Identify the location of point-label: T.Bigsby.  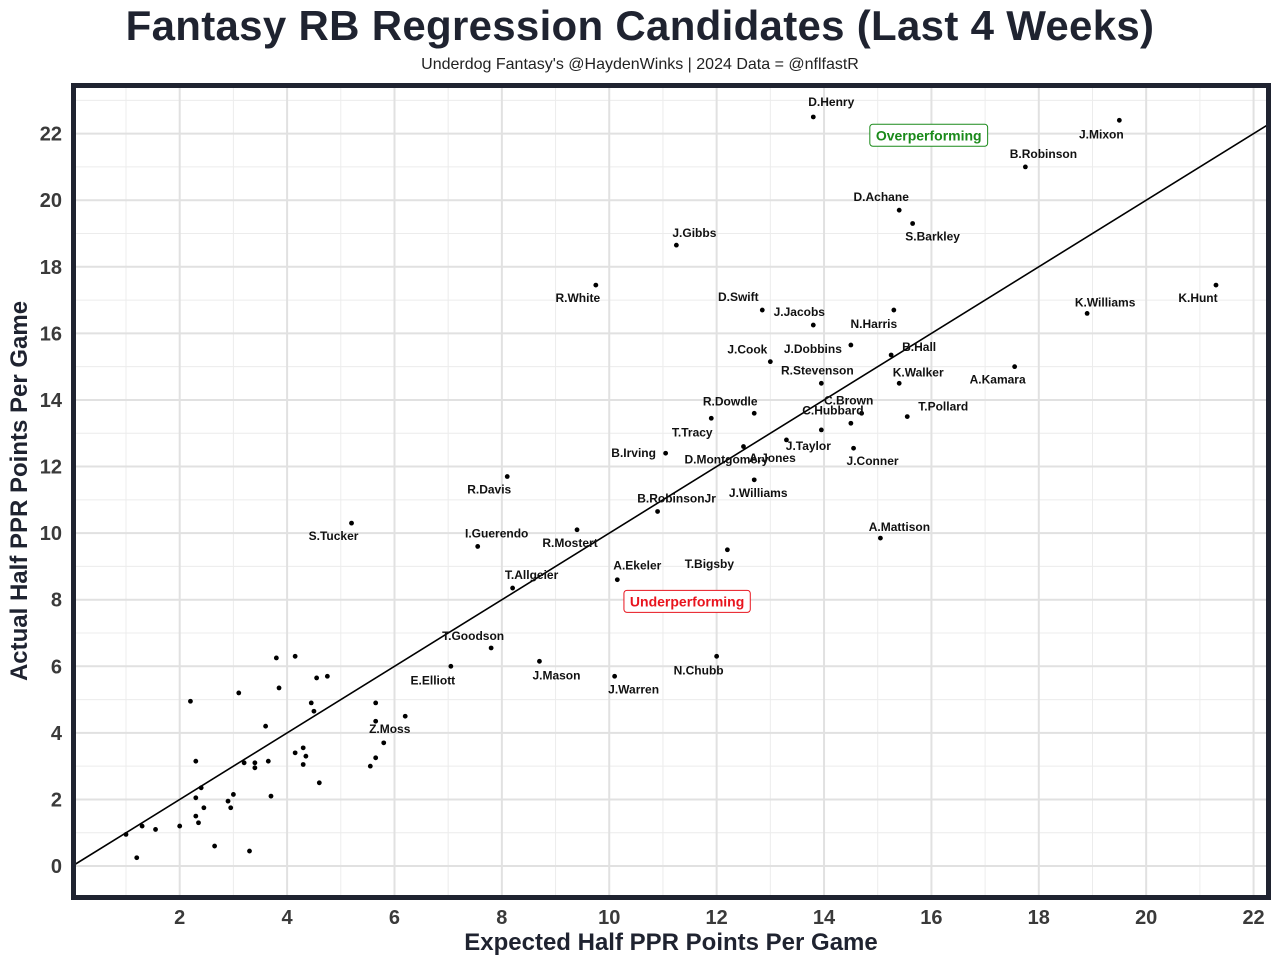
(710, 564).